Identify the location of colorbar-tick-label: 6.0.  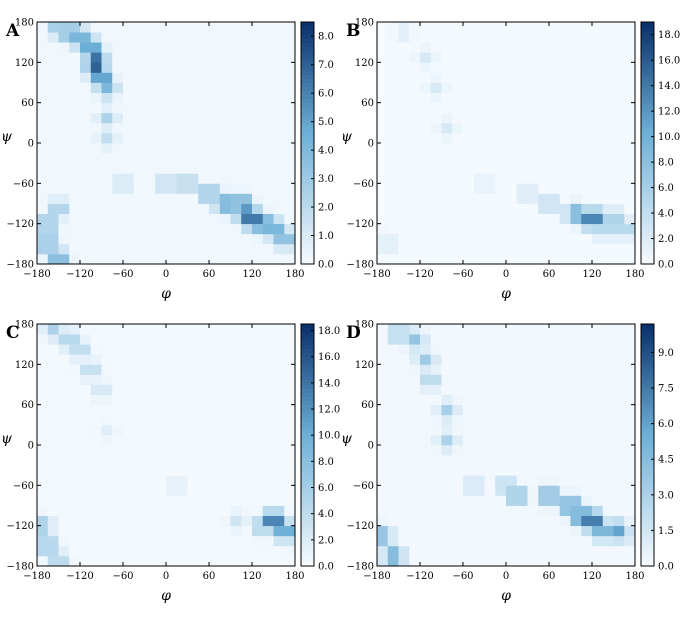
(326, 94).